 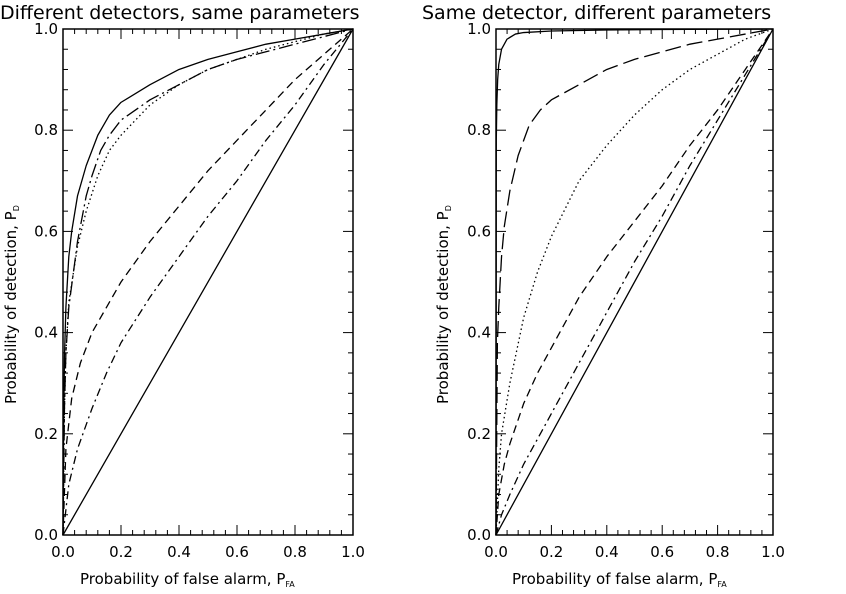 What do you see at coordinates (479, 333) in the screenshot?
I see `right-y-tick-label: 0.4` at bounding box center [479, 333].